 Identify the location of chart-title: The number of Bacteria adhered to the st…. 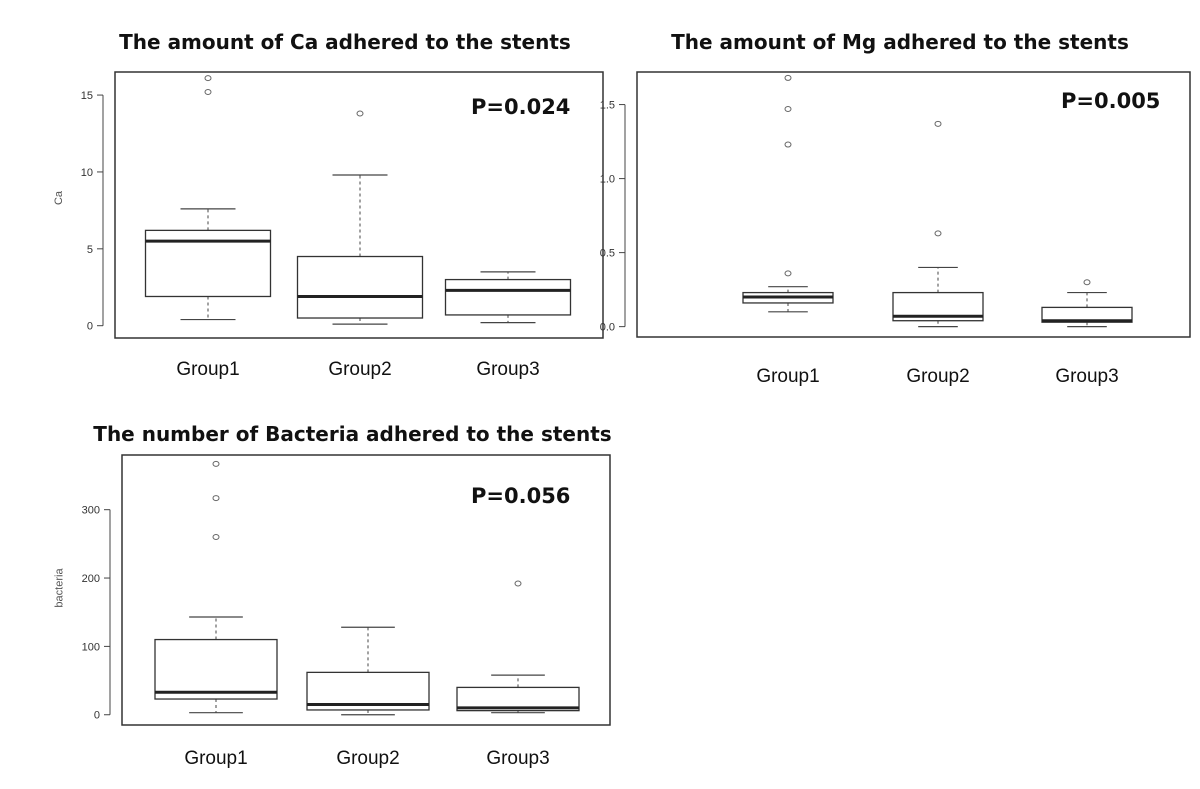
(352, 434).